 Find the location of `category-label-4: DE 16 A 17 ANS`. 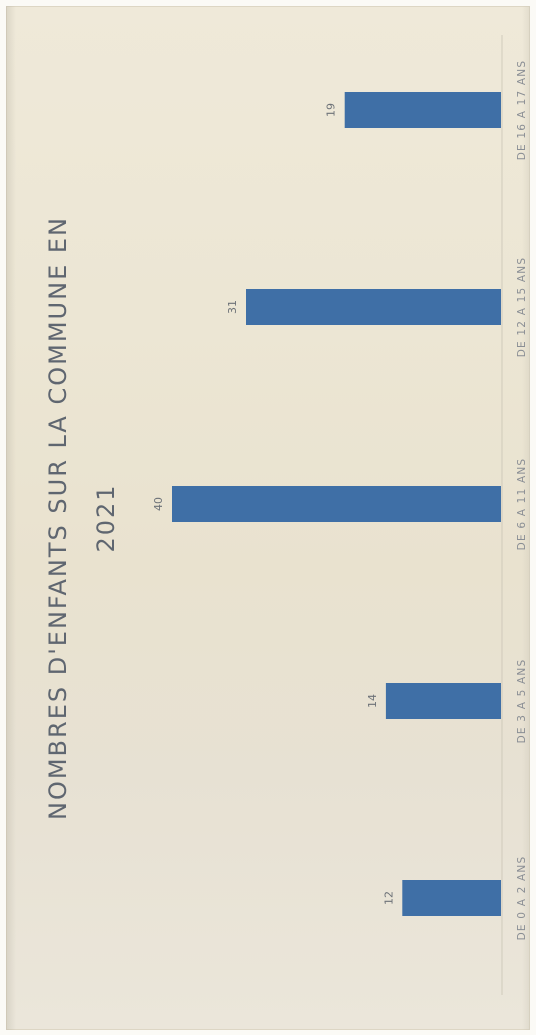

category-label-4: DE 16 A 17 ANS is located at coordinates (522, 110).